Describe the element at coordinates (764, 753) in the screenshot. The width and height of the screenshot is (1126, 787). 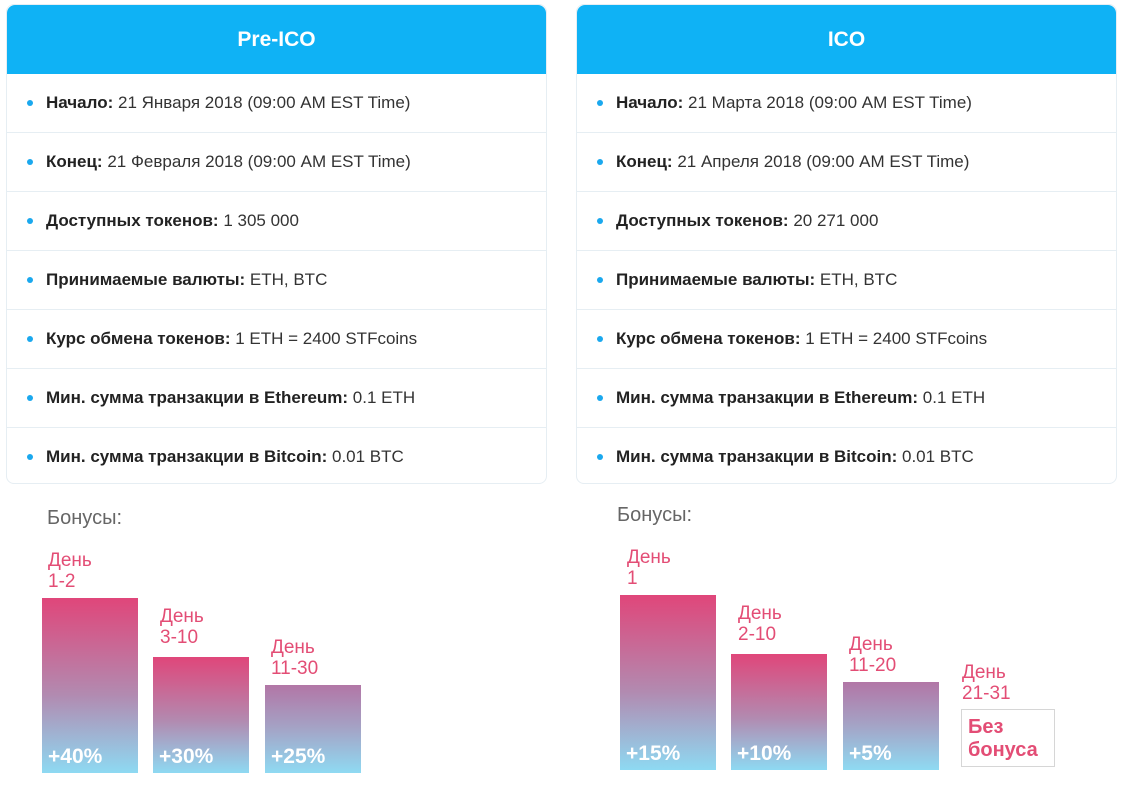
I see `bonus-percent: +10%` at that location.